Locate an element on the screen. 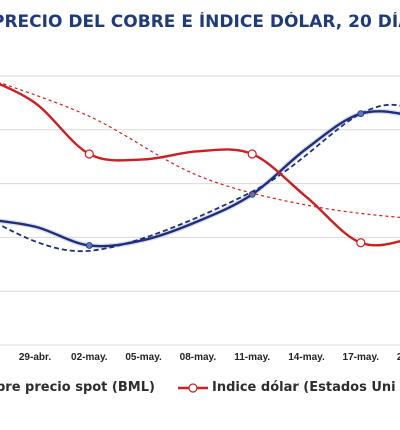 Image resolution: width=400 pixels, height=430 pixels. x-tick-label: 02-may. is located at coordinates (89, 357).